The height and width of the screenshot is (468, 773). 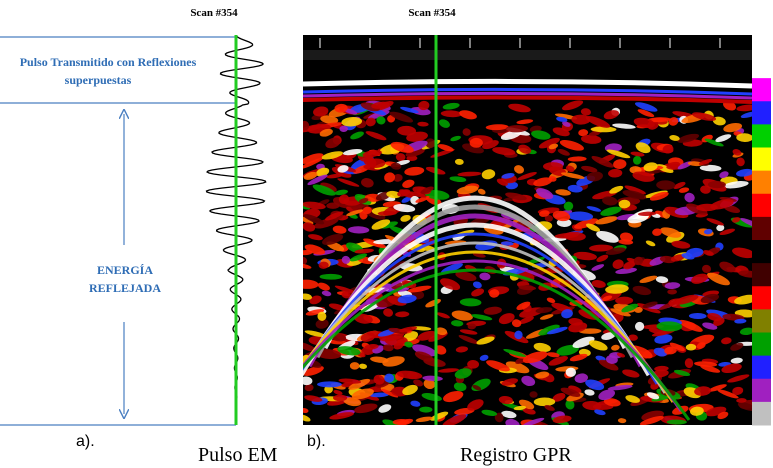 What do you see at coordinates (316, 441) in the screenshot?
I see `panel-letter: b).` at bounding box center [316, 441].